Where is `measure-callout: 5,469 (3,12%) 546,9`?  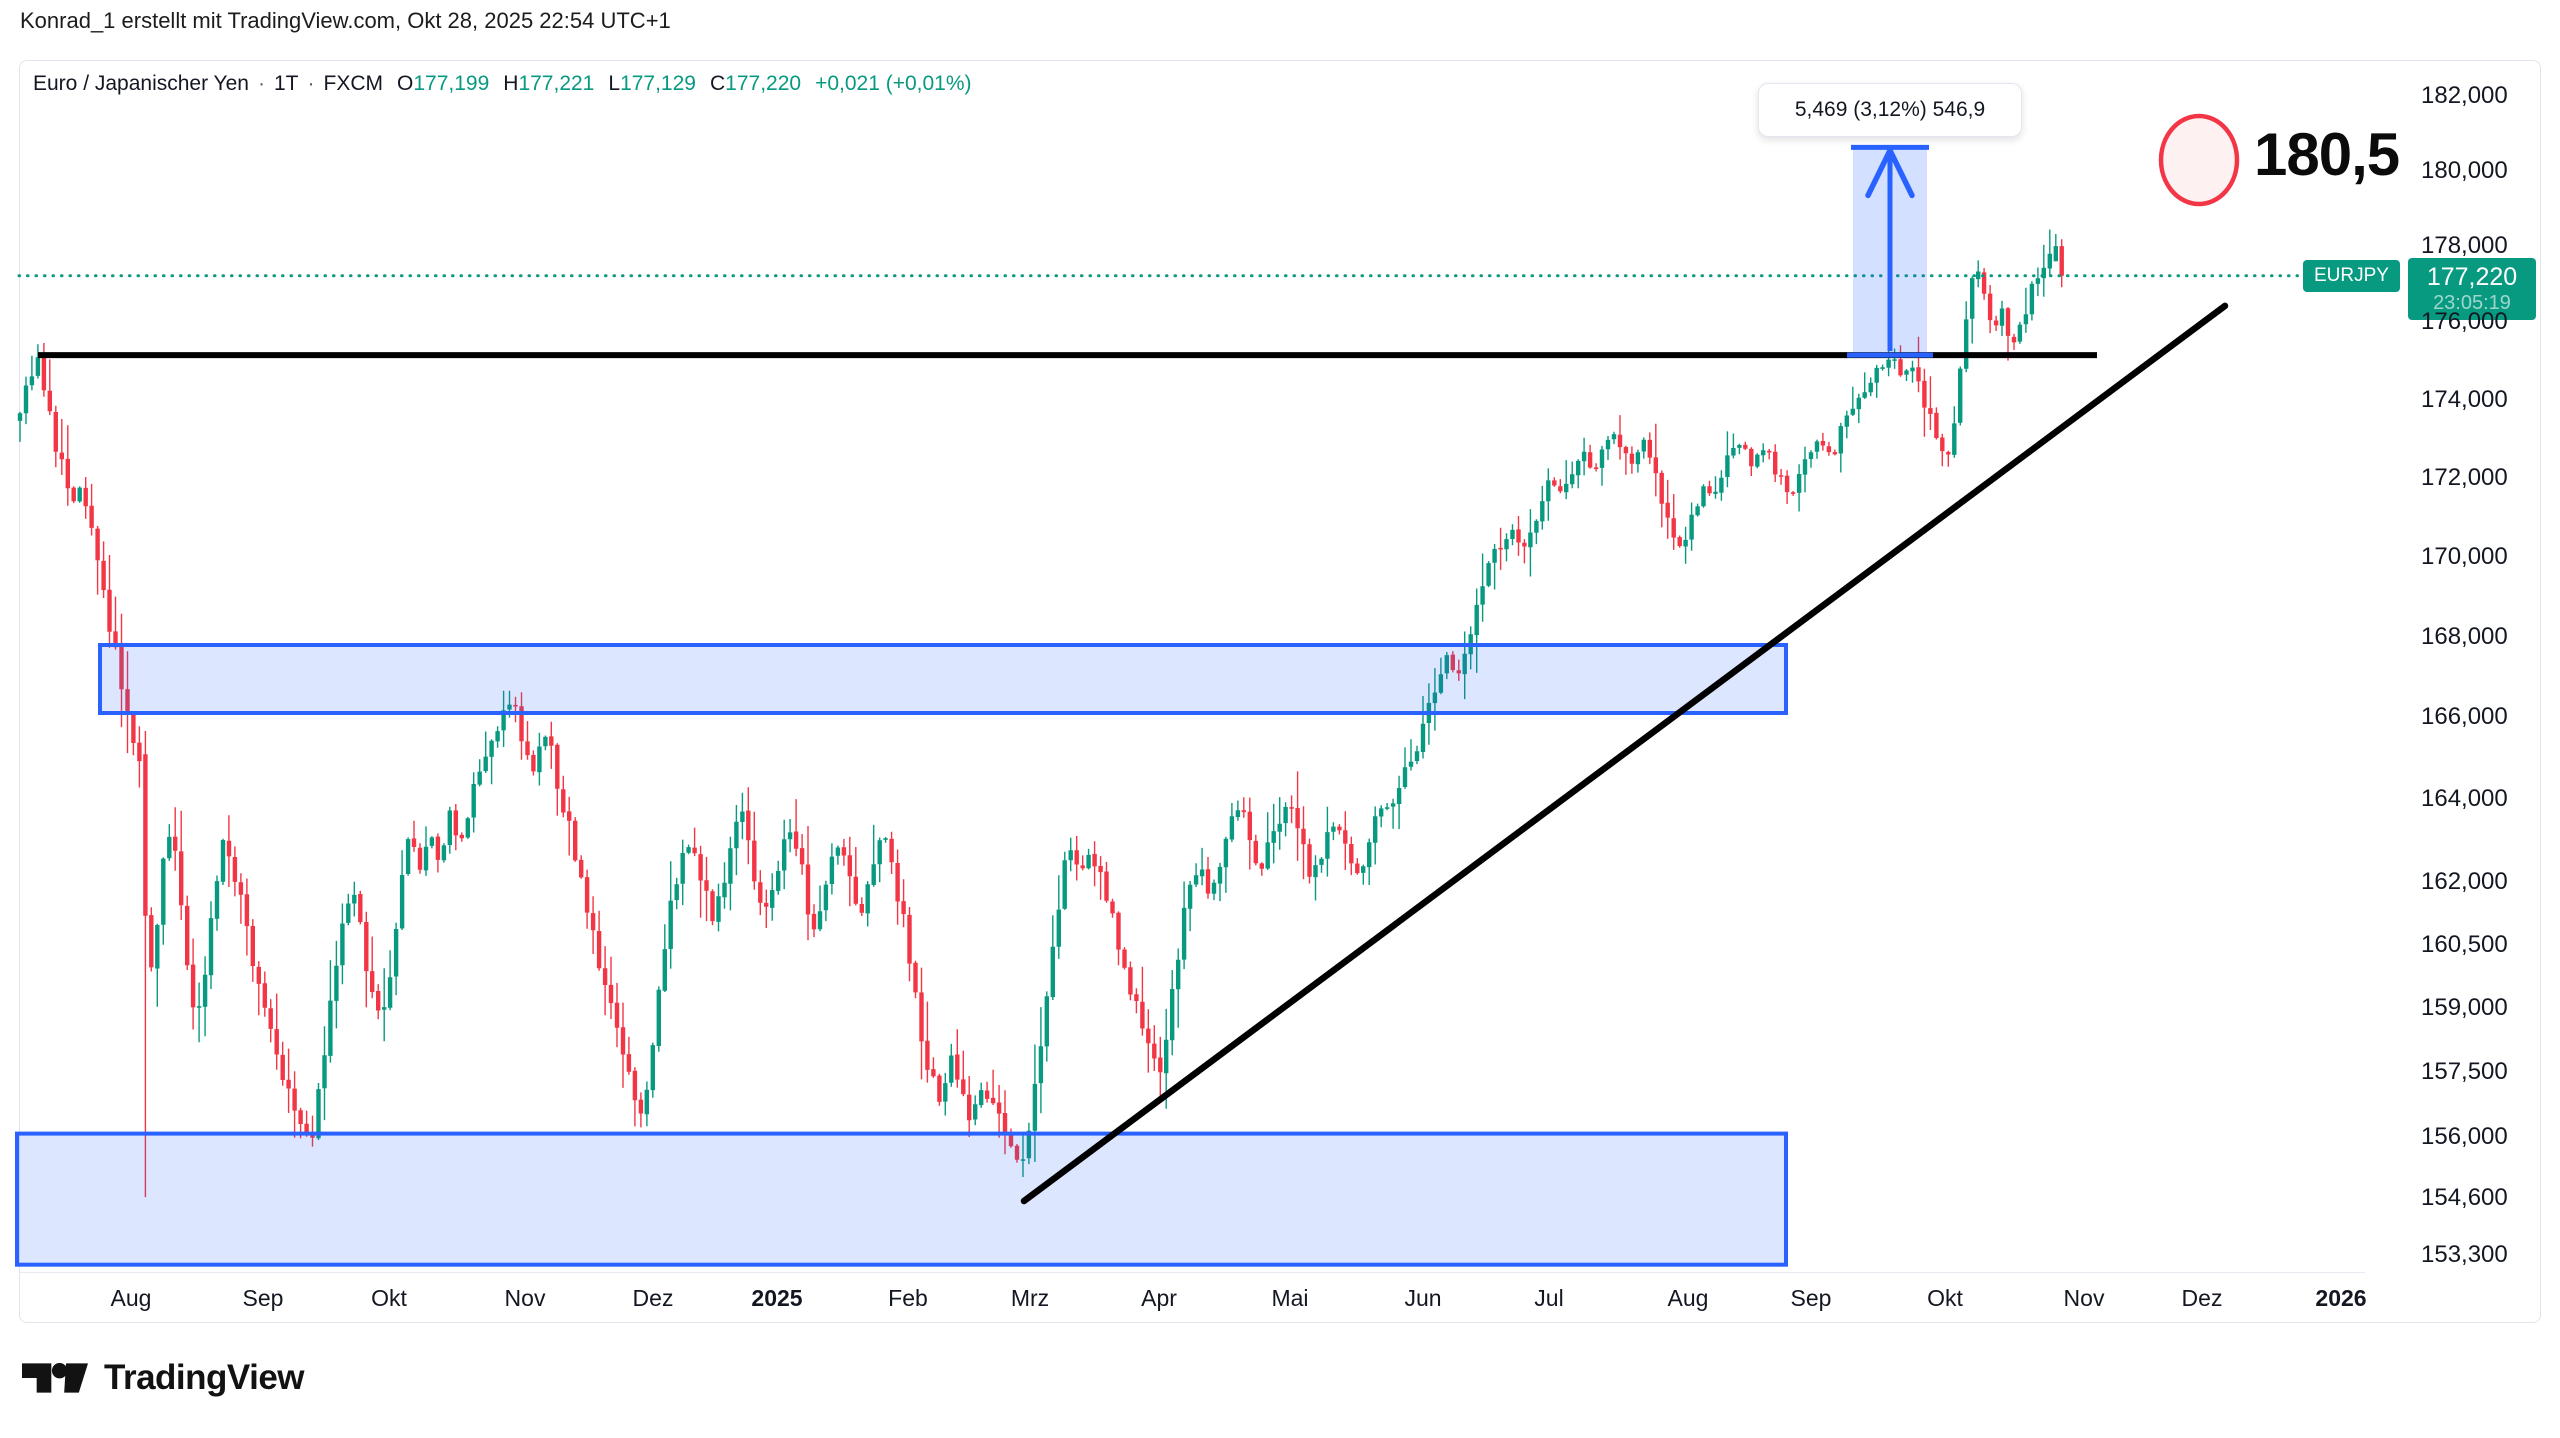 measure-callout: 5,469 (3,12%) 546,9 is located at coordinates (1890, 110).